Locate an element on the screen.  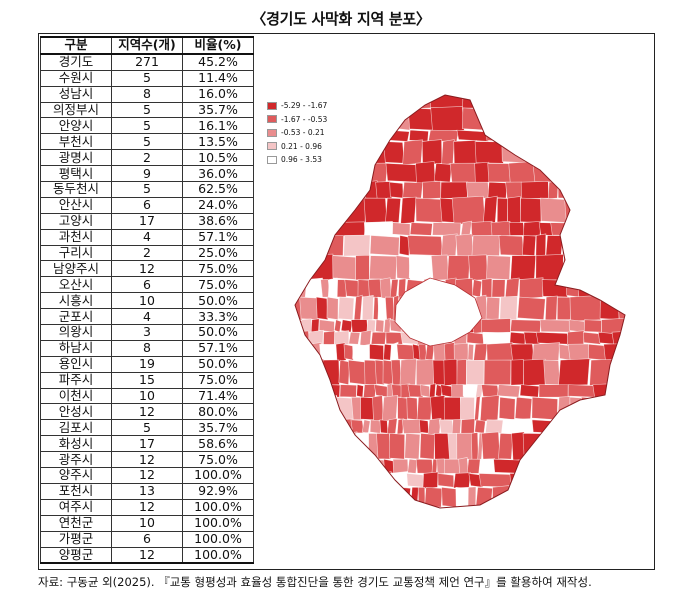
table-row: 고양시 17 38.6% is located at coordinates (147, 221).